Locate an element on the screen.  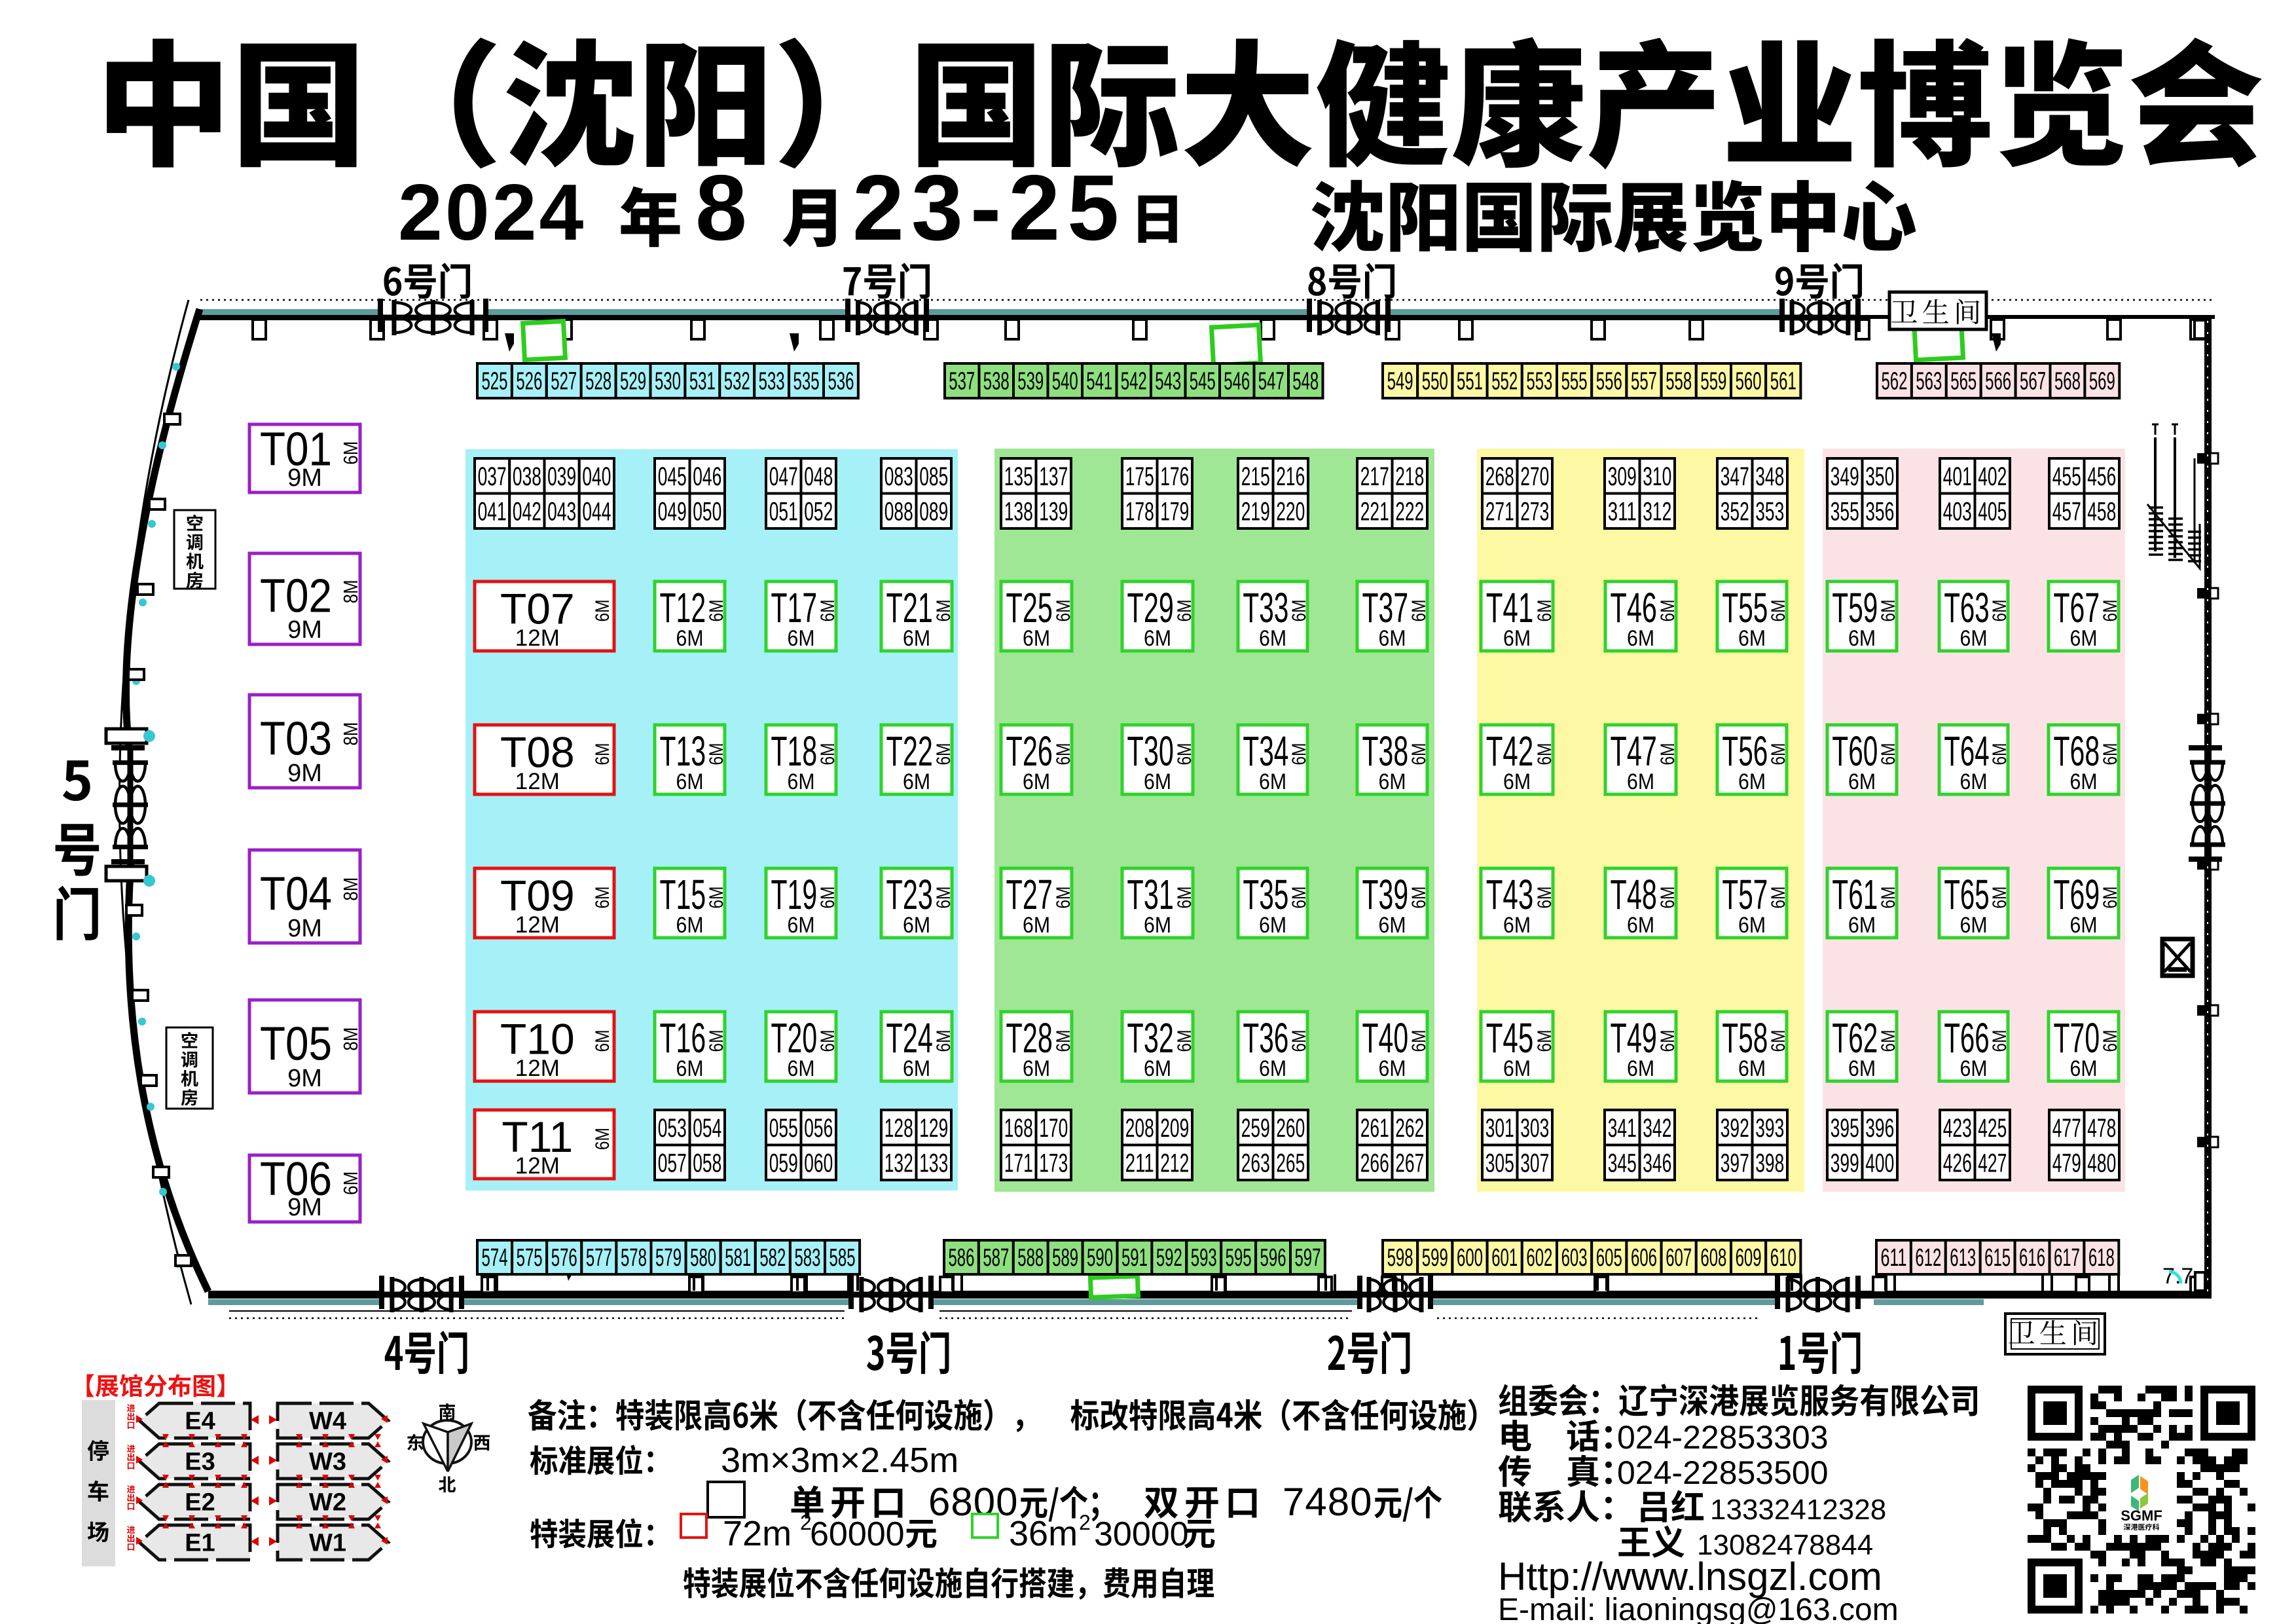
svg-text: 305 is located at coordinates (1499, 1163).